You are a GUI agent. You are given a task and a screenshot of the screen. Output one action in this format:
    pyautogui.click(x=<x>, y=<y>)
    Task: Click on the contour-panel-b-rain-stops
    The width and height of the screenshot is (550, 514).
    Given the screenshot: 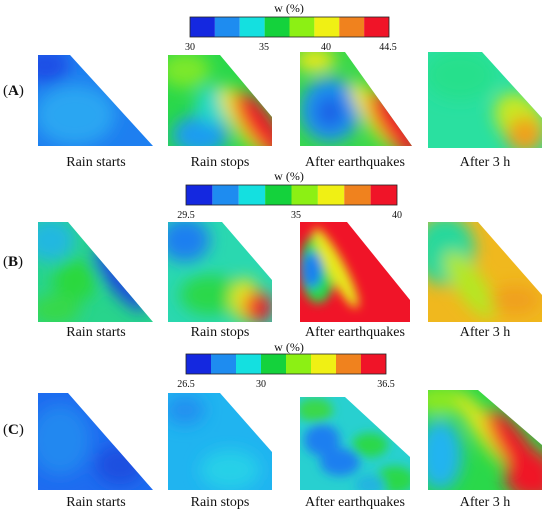 What is the action you would take?
    pyautogui.click(x=220, y=272)
    